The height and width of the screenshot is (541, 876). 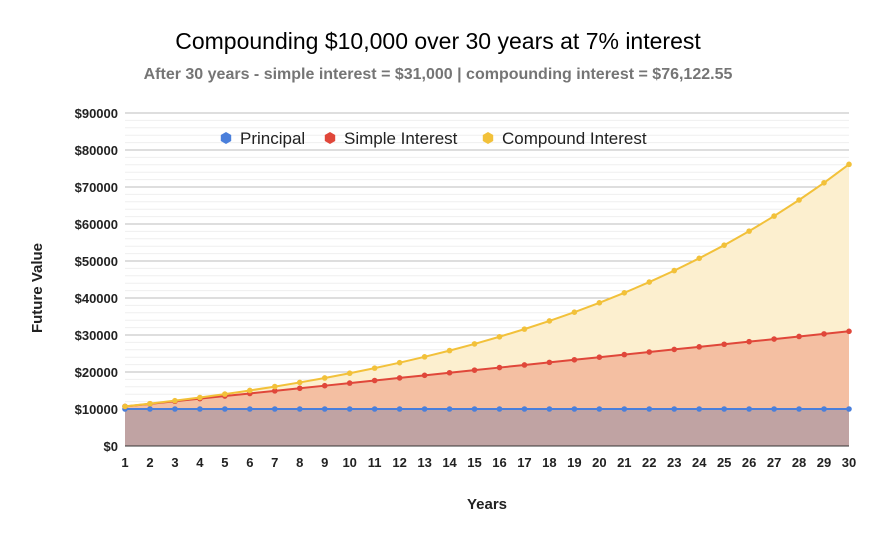 I want to click on x-tick-label: 8, so click(x=299, y=462).